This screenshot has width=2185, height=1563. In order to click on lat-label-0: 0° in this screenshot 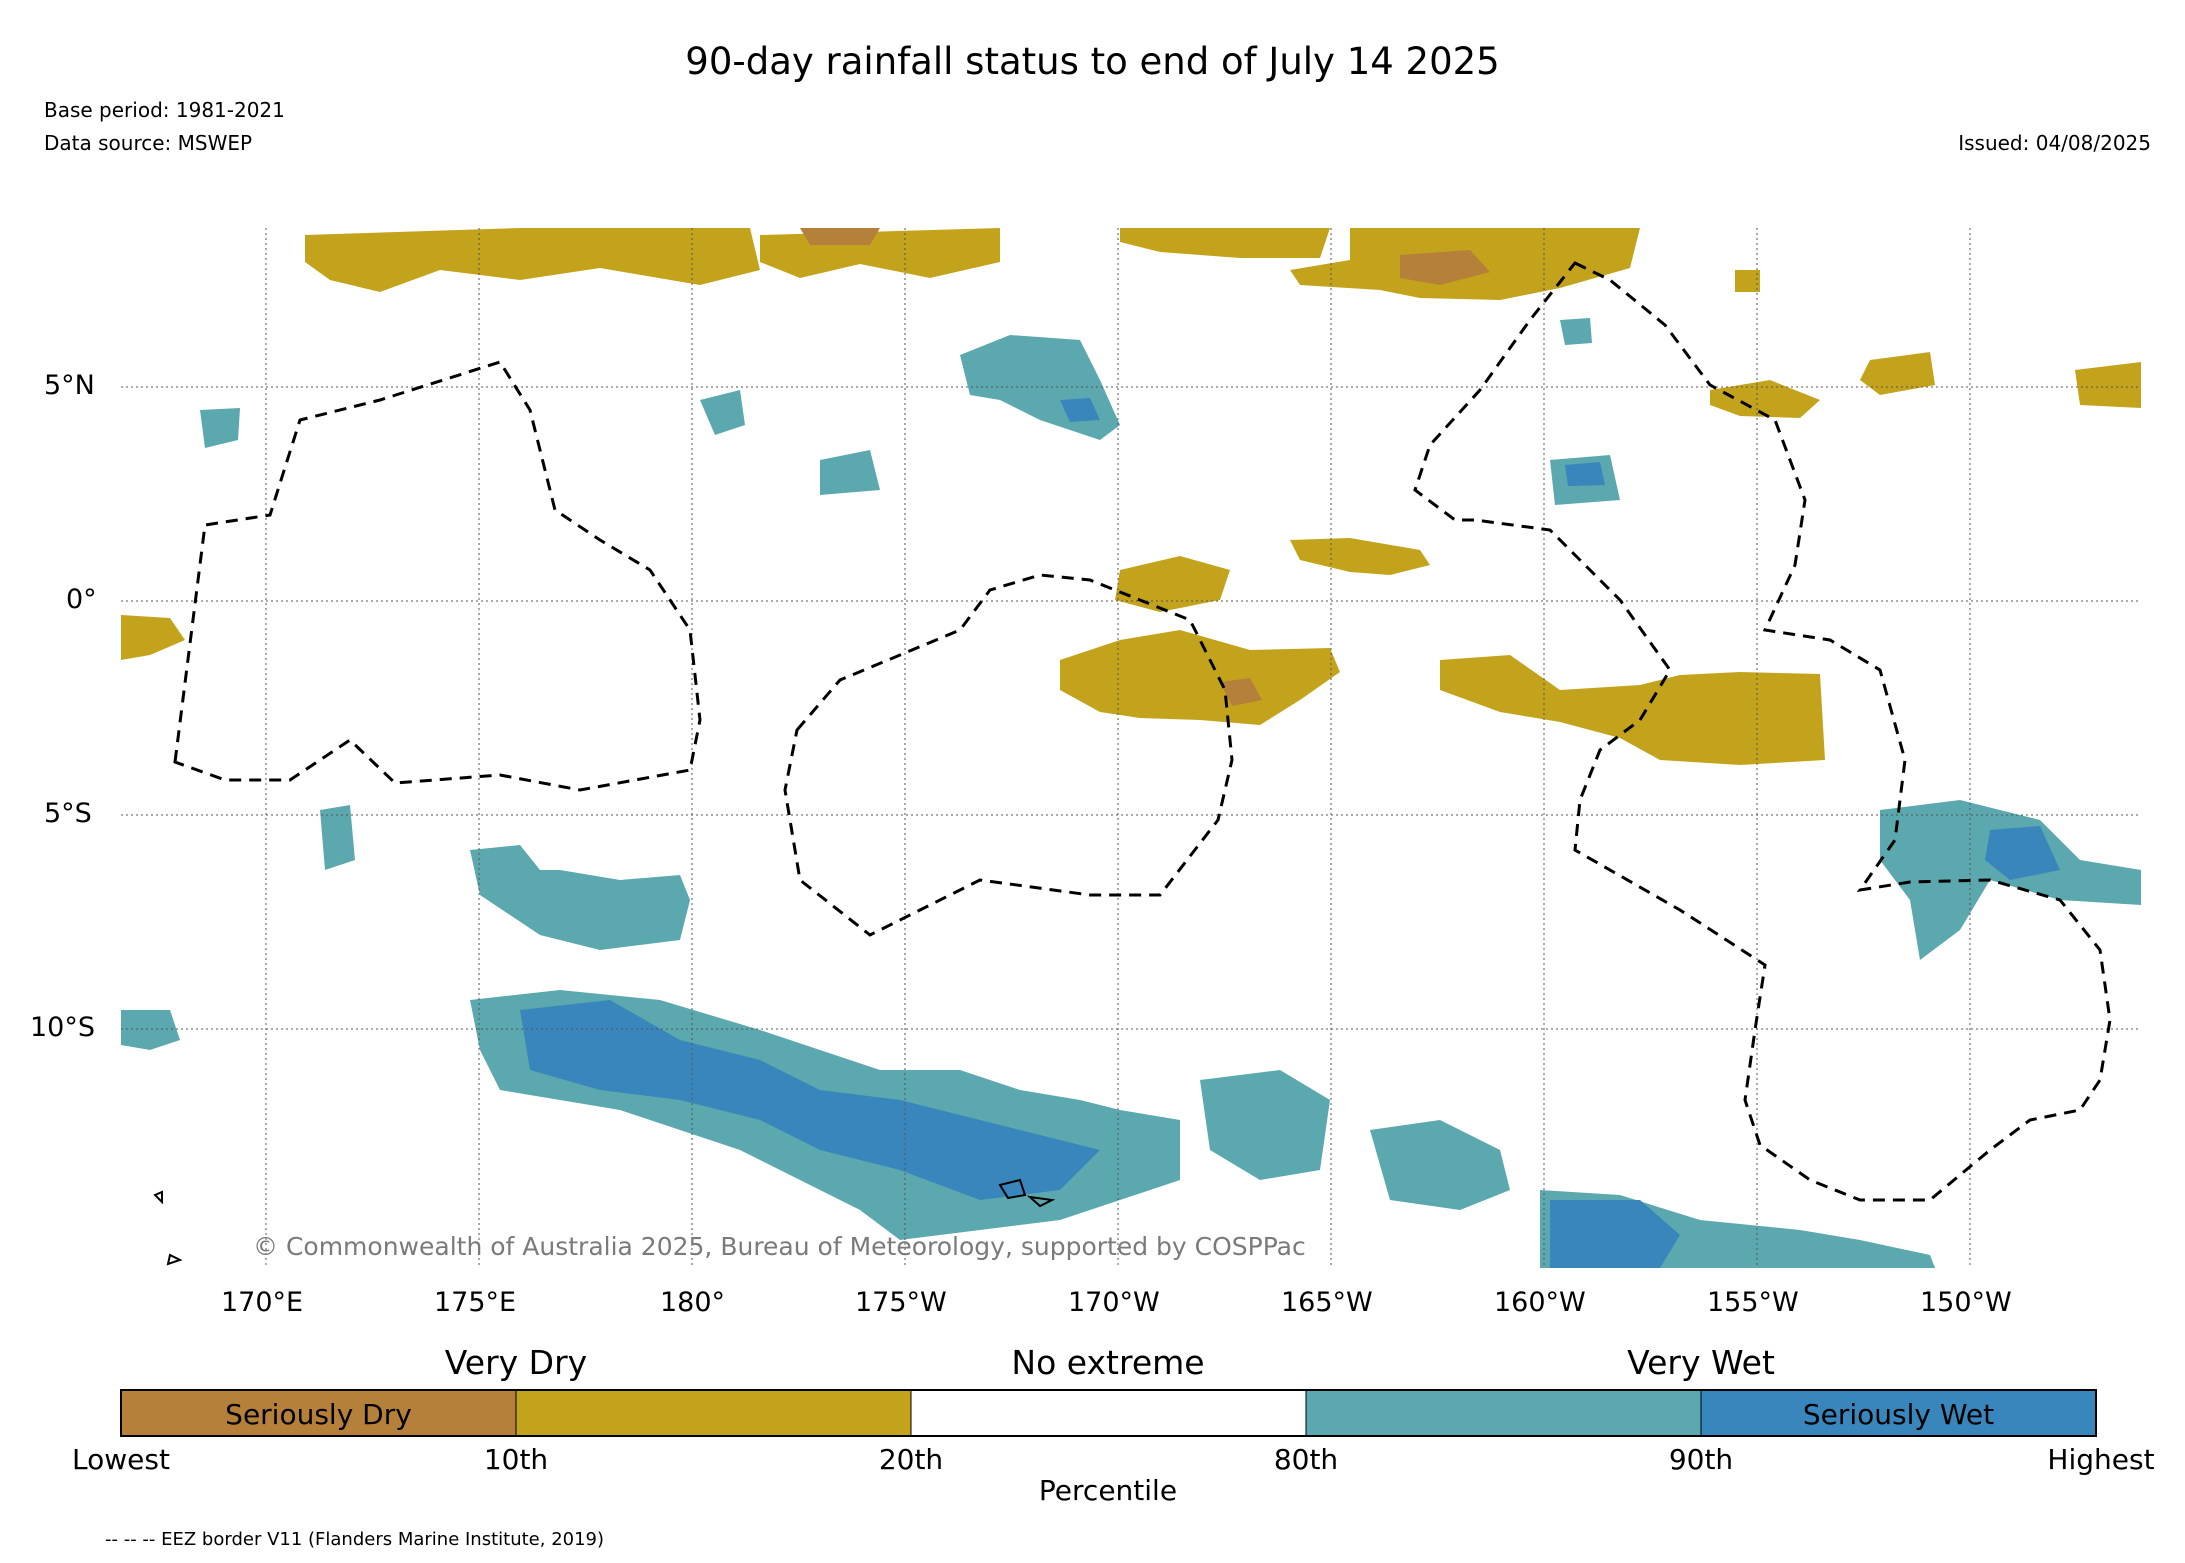, I will do `click(81, 599)`.